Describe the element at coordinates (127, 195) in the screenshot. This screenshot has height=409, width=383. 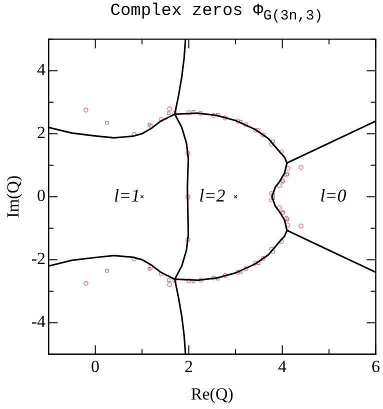
I see `annotation: l=1` at that location.